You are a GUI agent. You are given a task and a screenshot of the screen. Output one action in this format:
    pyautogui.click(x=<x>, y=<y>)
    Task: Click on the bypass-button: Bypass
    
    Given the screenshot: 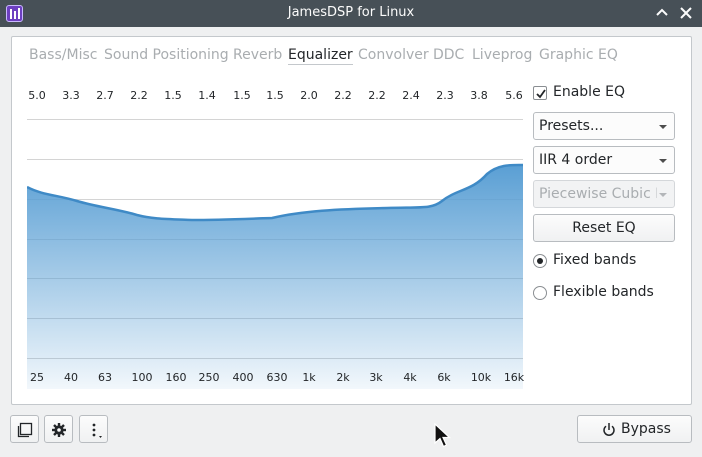 What is the action you would take?
    pyautogui.click(x=634, y=429)
    